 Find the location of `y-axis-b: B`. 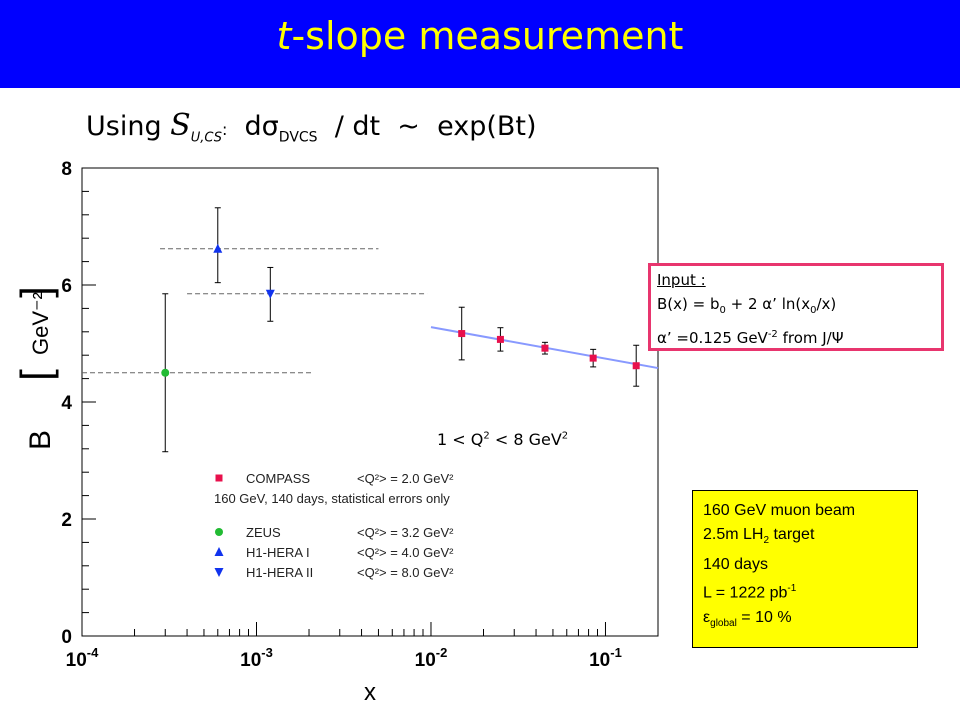

y-axis-b: B is located at coordinates (40, 440).